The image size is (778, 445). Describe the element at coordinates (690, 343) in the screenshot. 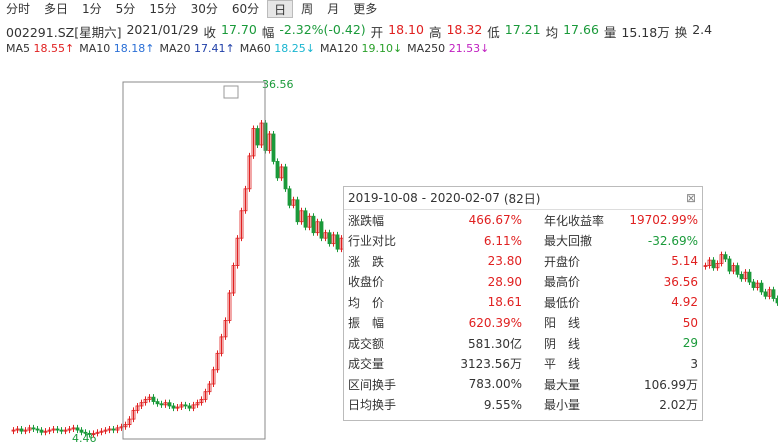

I see `row-value: 29` at that location.